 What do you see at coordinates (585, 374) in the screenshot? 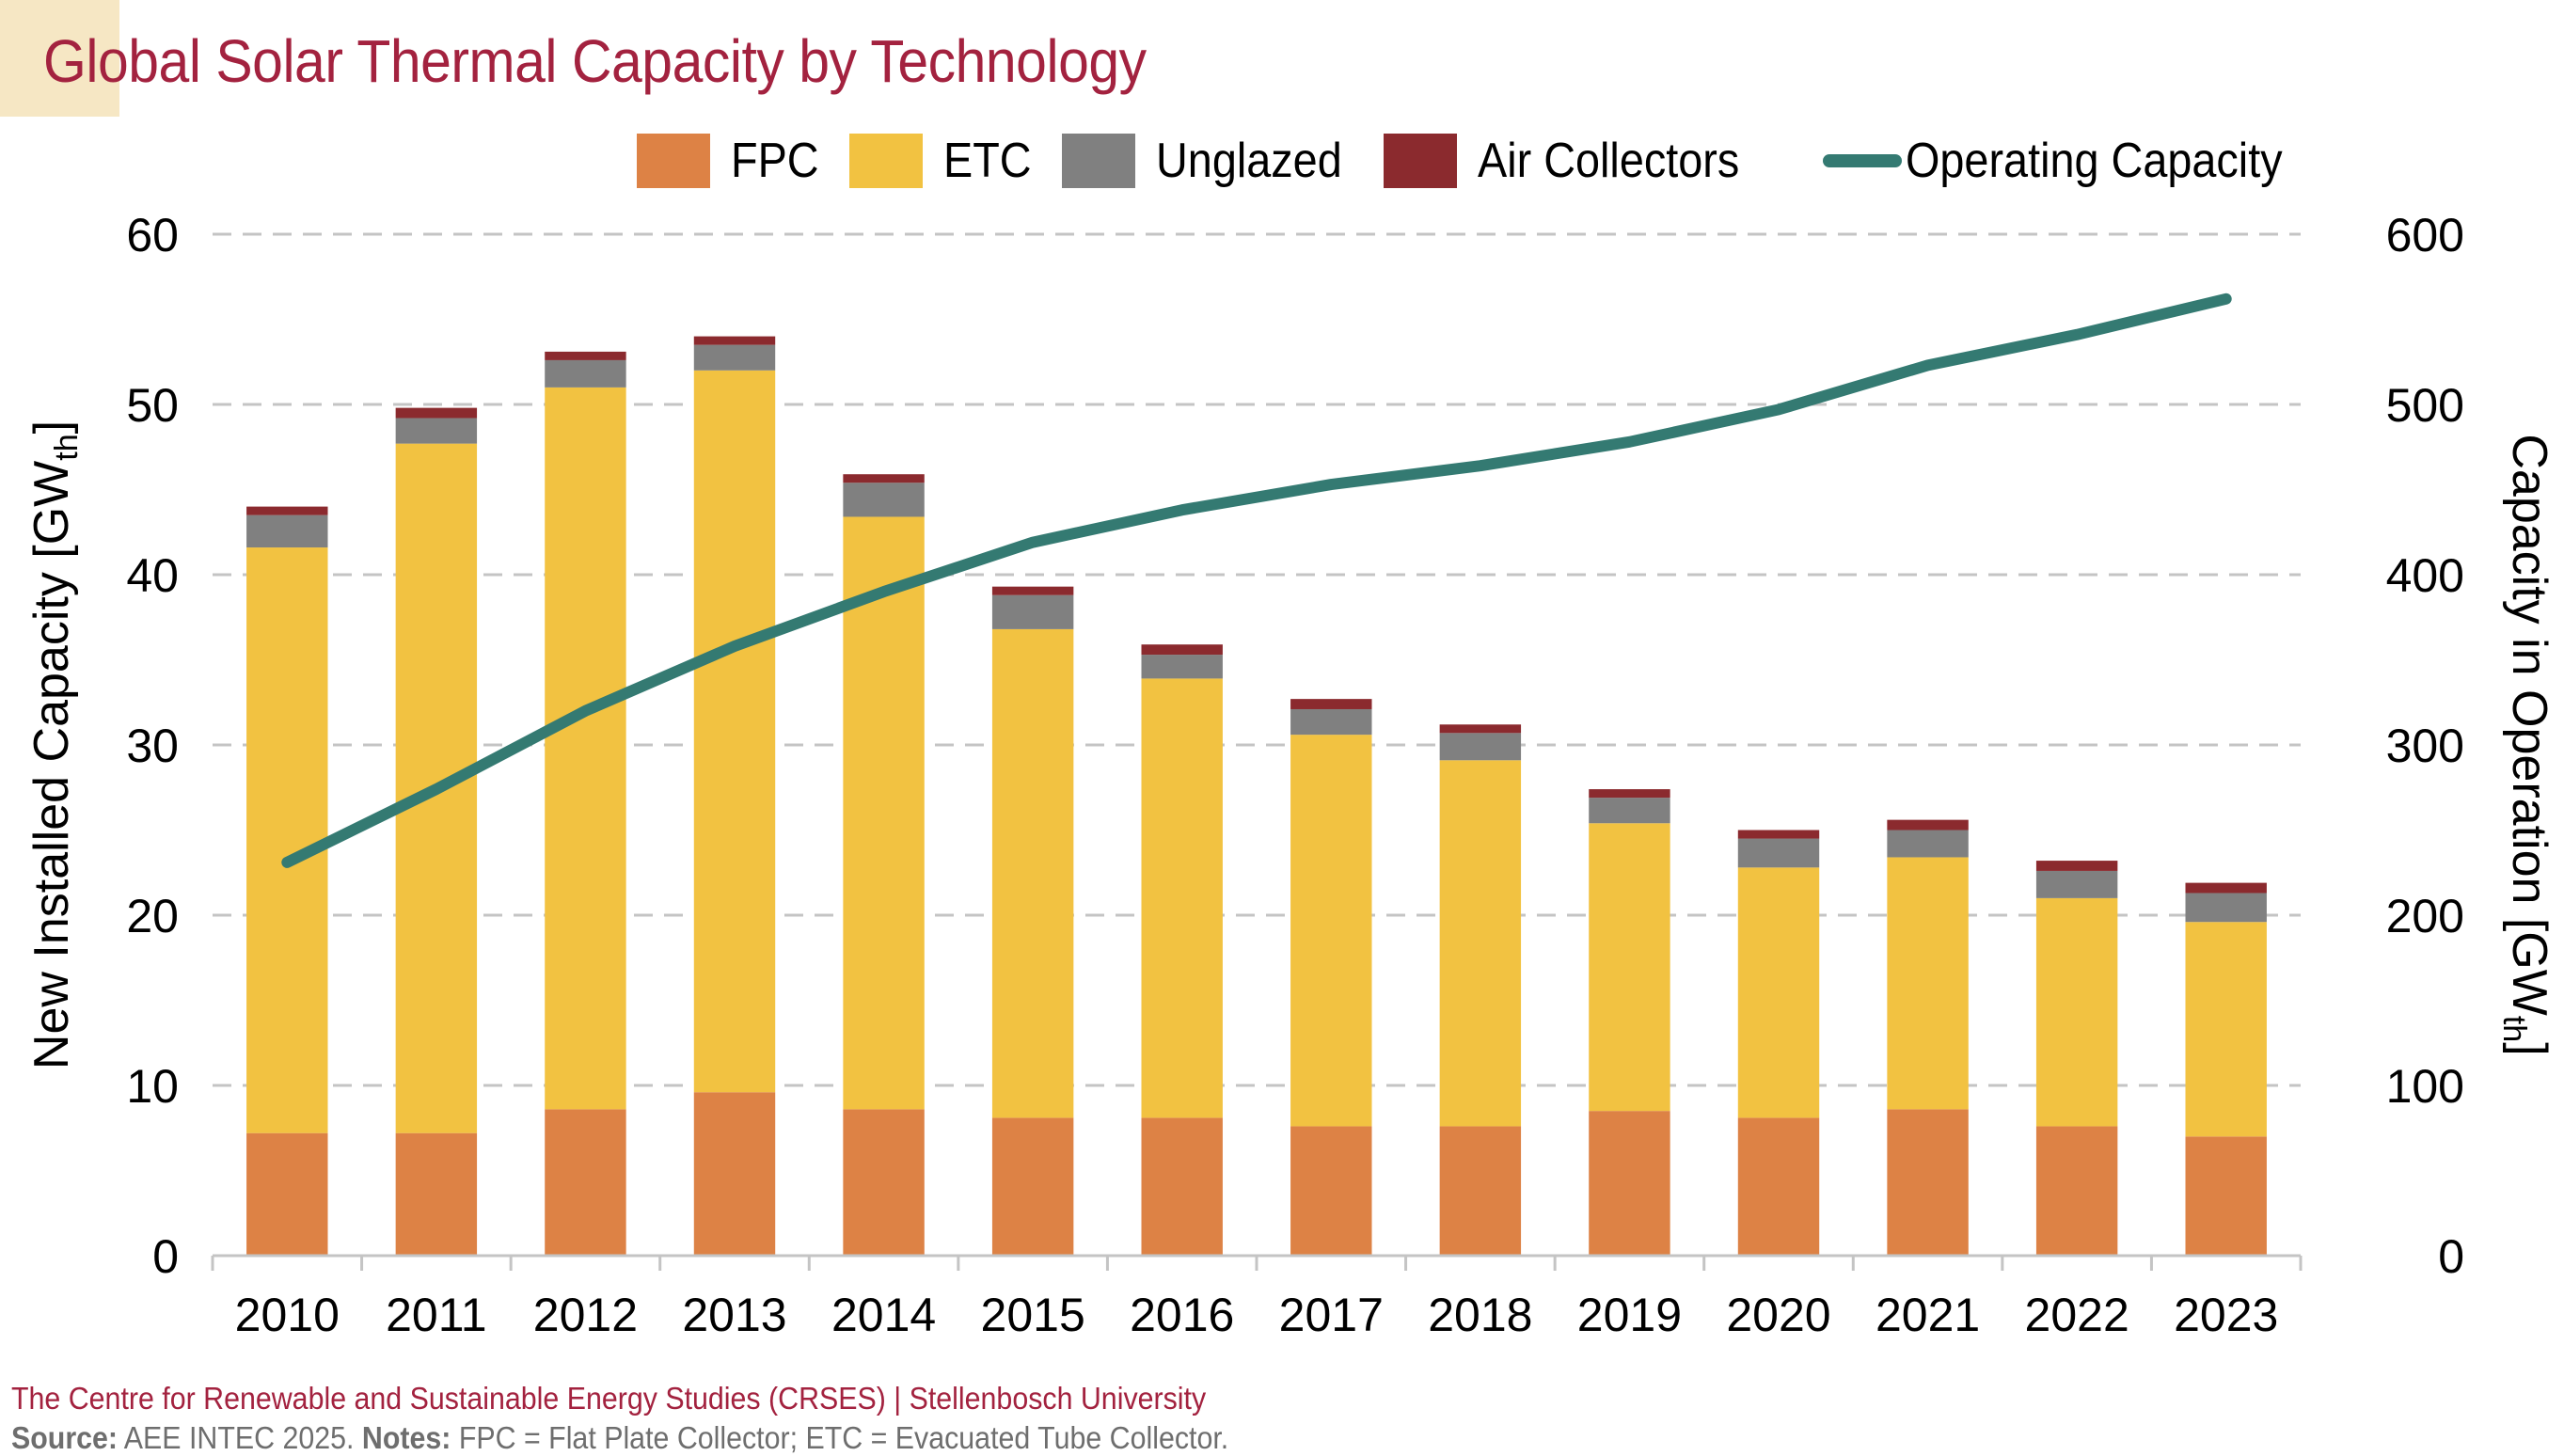
I see `bar-unglazed-2012` at bounding box center [585, 374].